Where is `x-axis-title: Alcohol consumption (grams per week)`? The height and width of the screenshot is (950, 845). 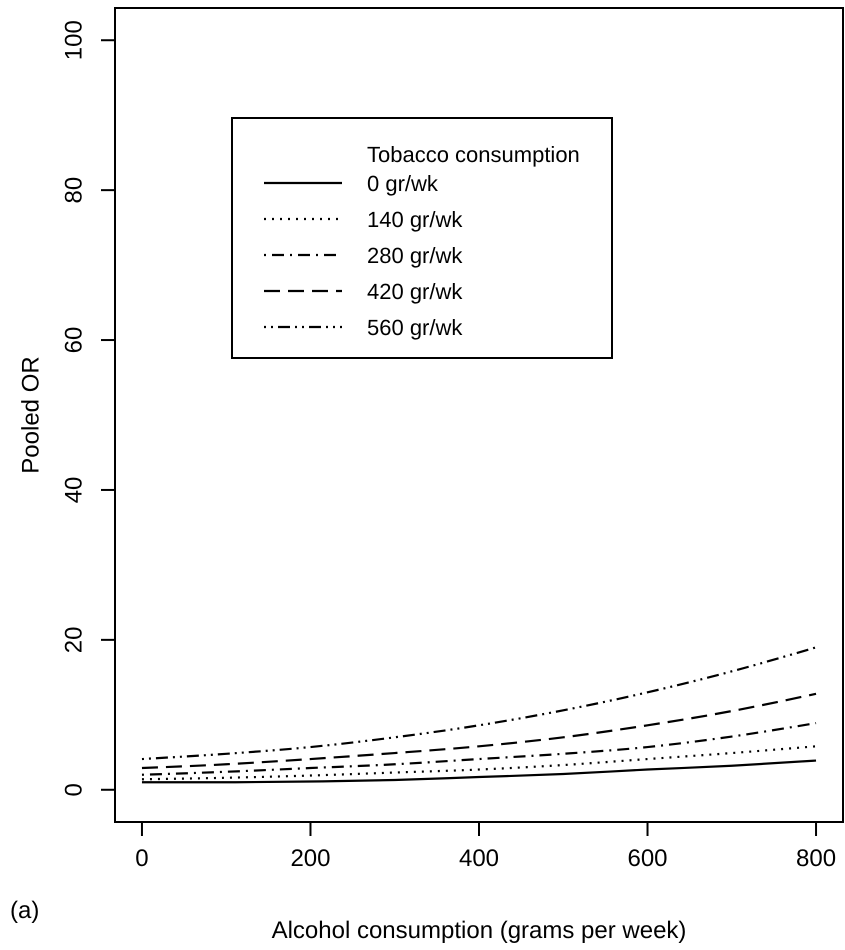 x-axis-title: Alcohol consumption (grams per week) is located at coordinates (479, 930).